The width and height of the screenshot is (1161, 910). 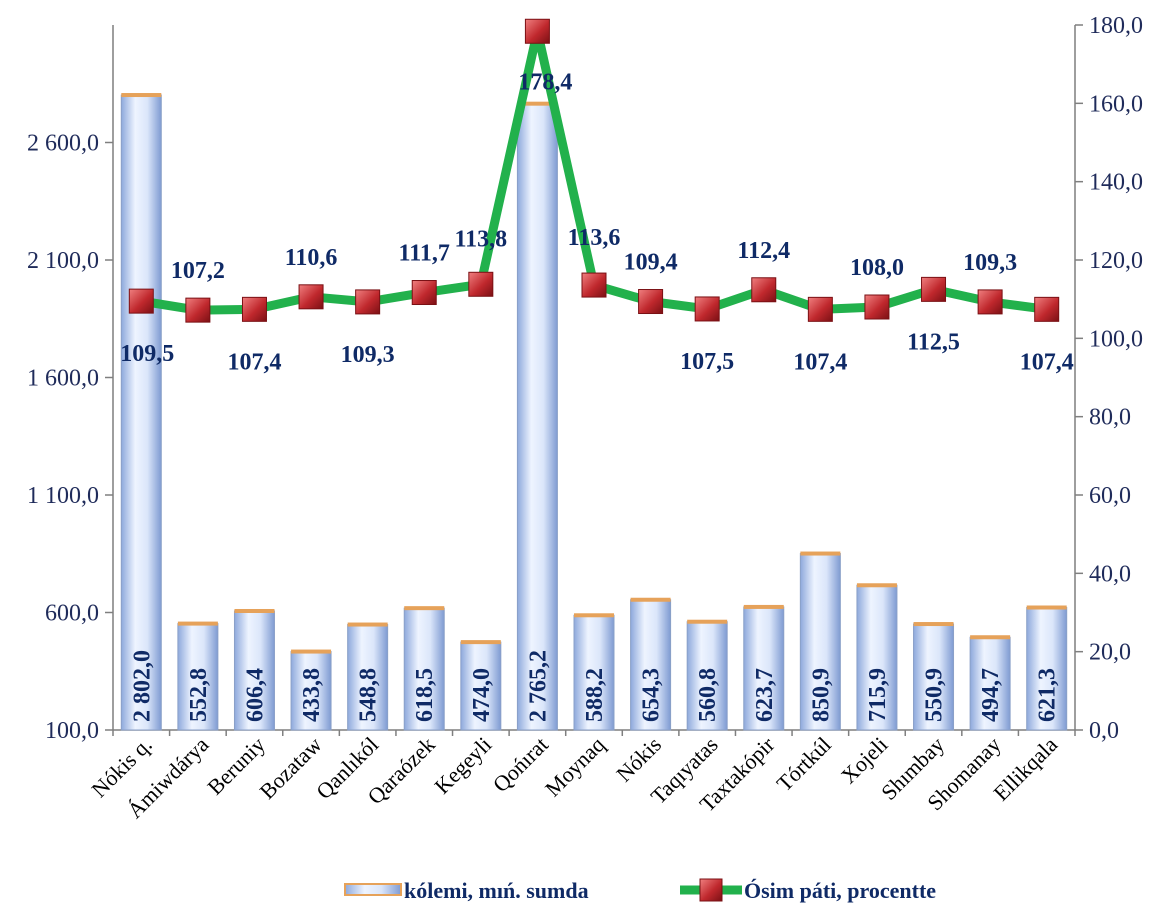 What do you see at coordinates (1110, 574) in the screenshot?
I see `right-tick-label: 40,0` at bounding box center [1110, 574].